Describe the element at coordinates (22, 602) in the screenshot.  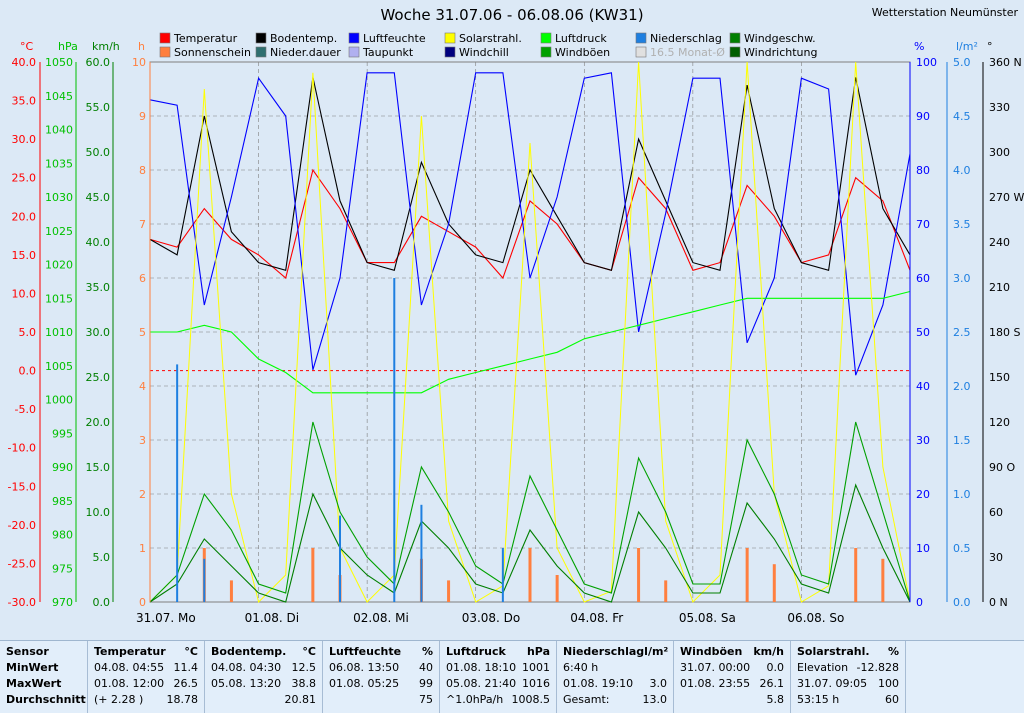
I see `temp-axis-tick: -30.0` at that location.